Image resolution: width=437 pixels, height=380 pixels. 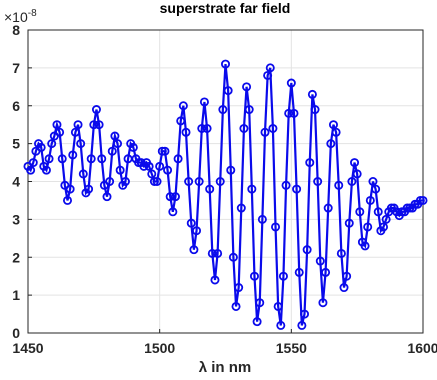 I want to click on y-tick-label: 2, so click(x=16, y=257).